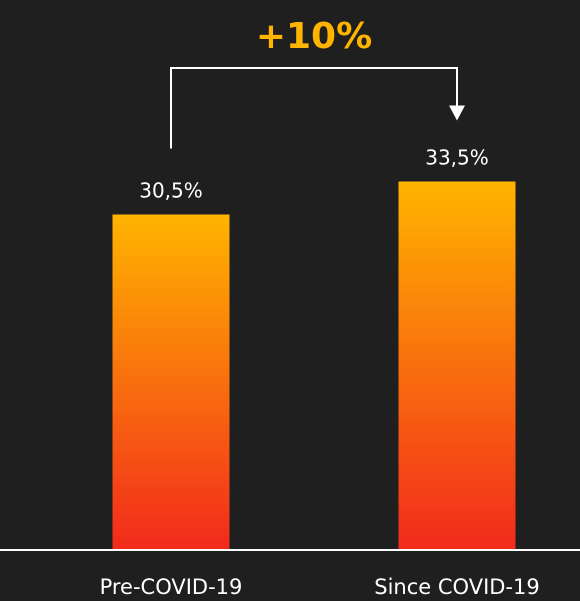 The image size is (580, 601). Describe the element at coordinates (171, 587) in the screenshot. I see `category-label: Pre-COVID-19` at that location.